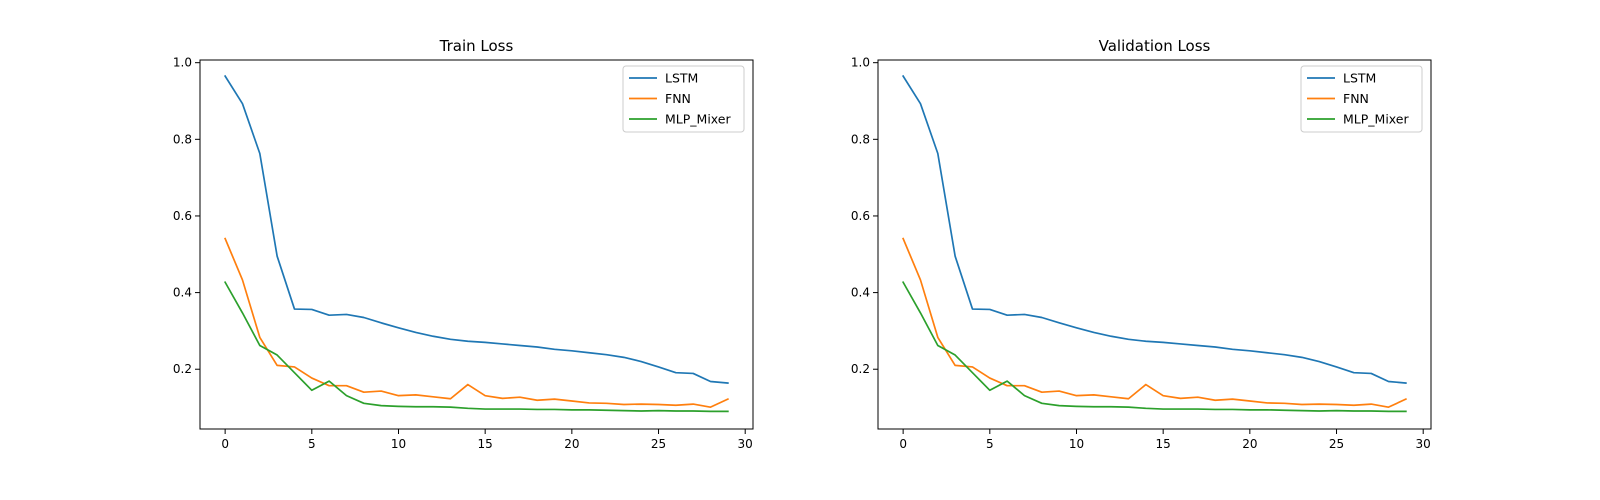  What do you see at coordinates (476, 46) in the screenshot?
I see `chart-title: Train Loss` at bounding box center [476, 46].